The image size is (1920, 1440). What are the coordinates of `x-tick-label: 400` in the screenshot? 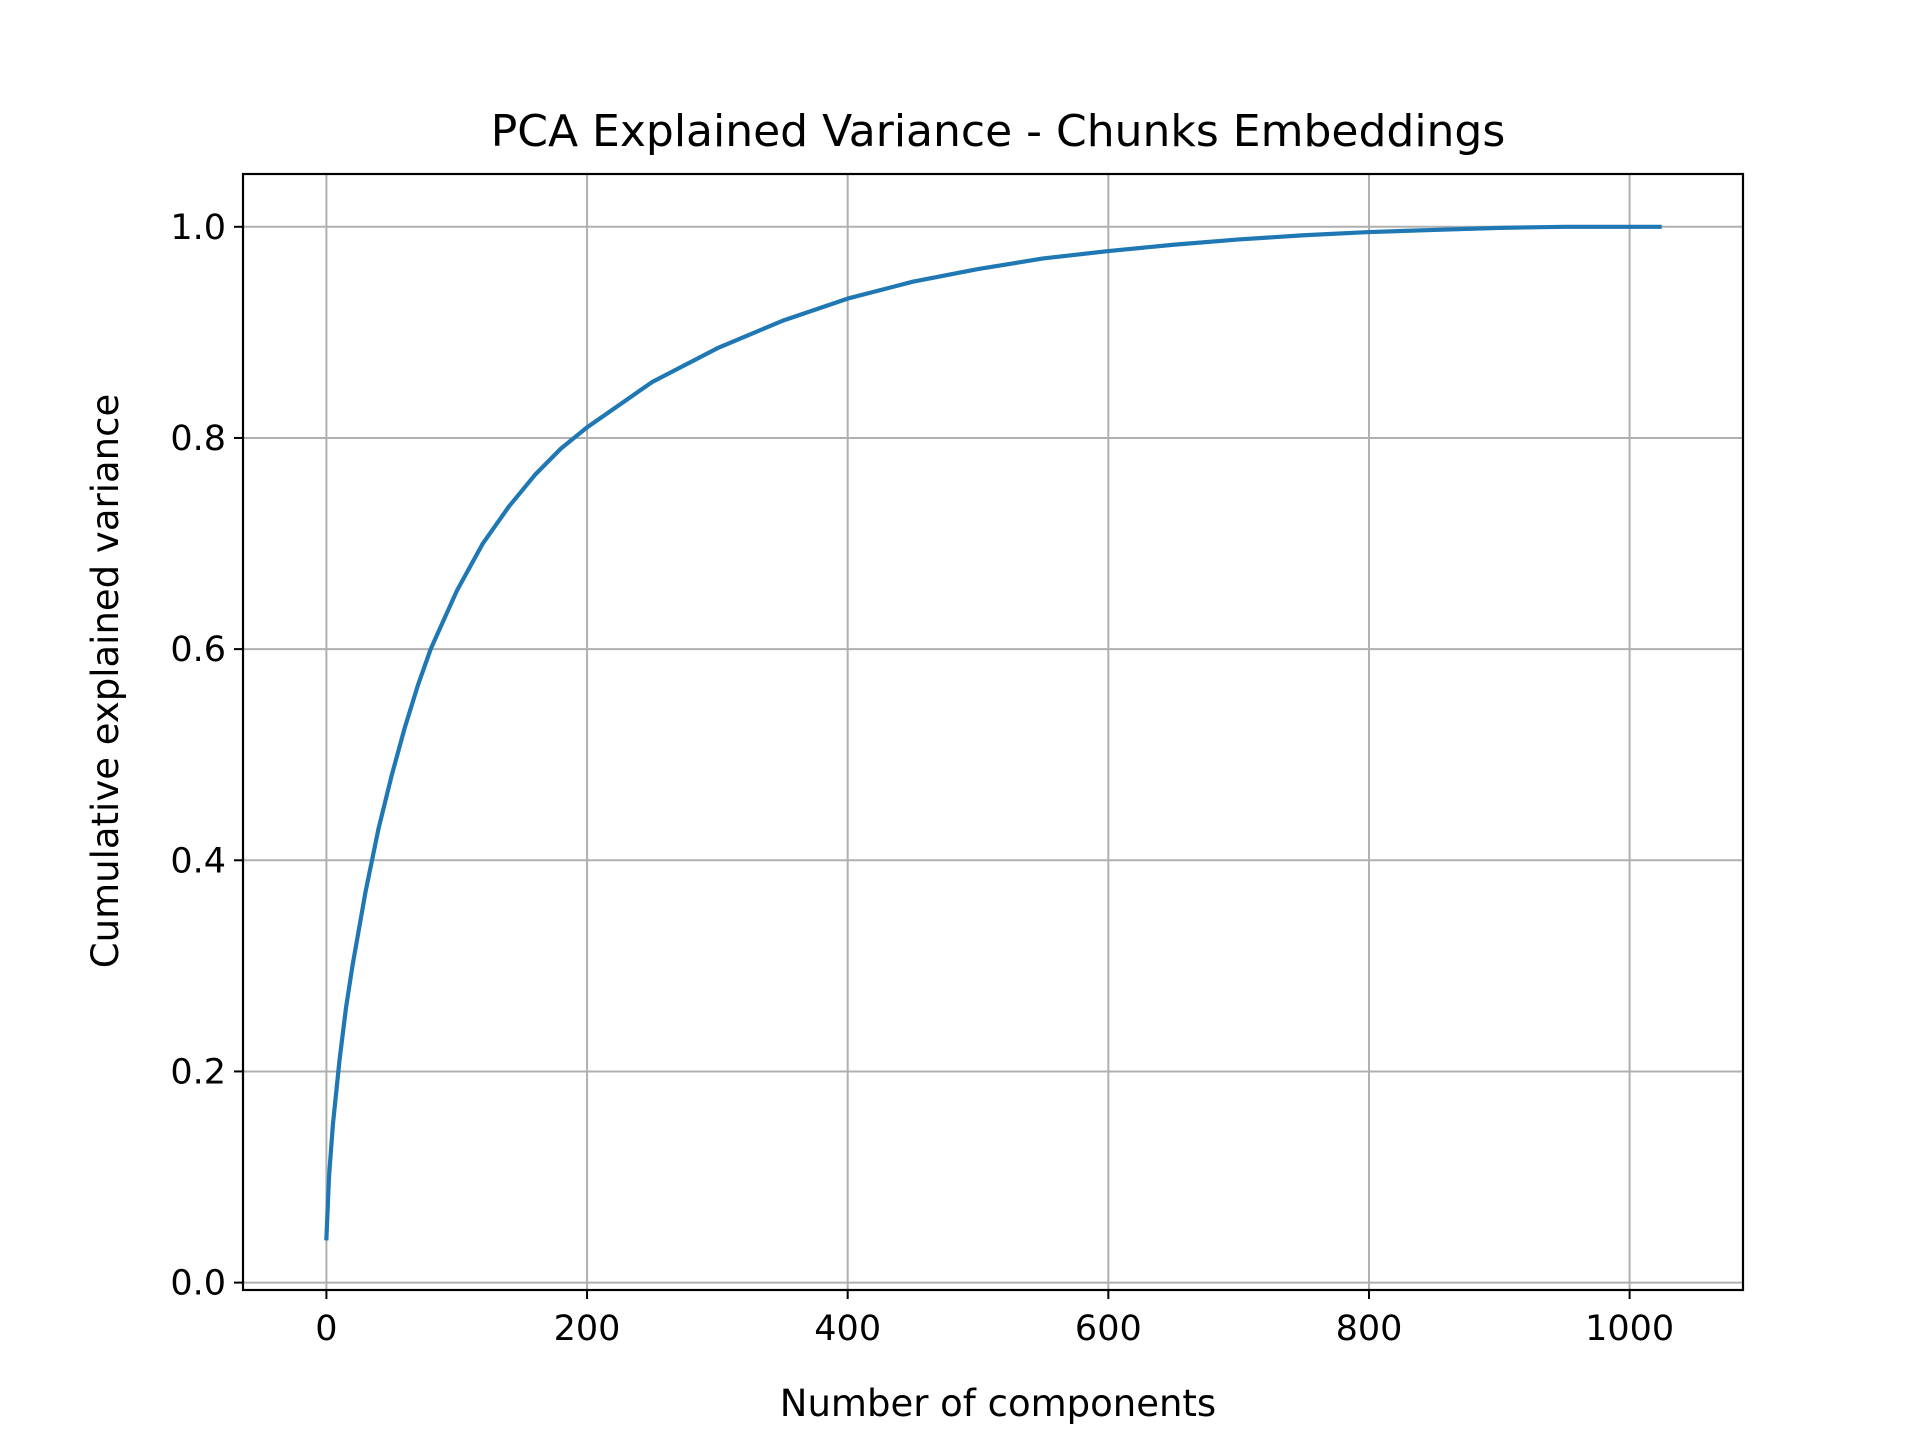 It's located at (847, 1329).